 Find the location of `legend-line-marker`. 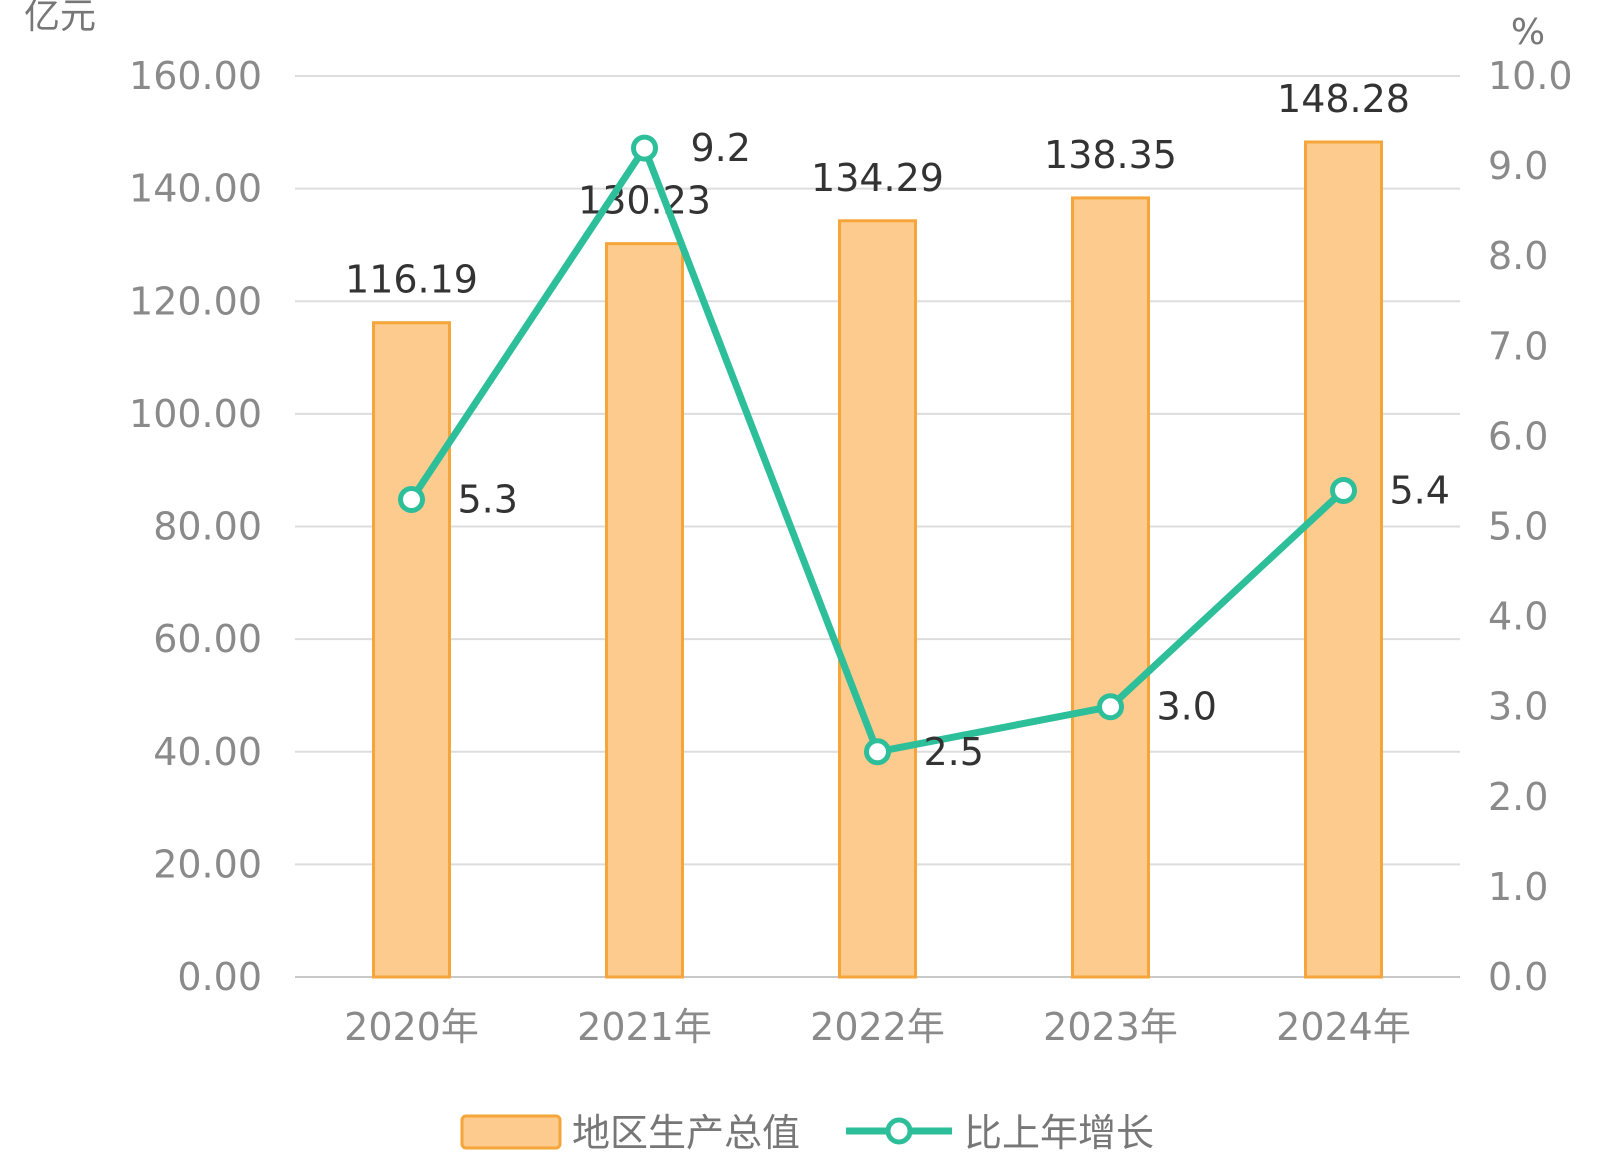

legend-line-marker is located at coordinates (899, 1131).